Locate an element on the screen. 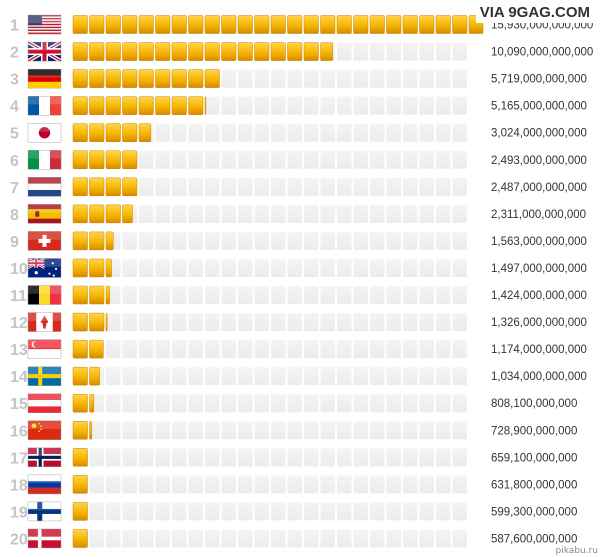 Image resolution: width=600 pixels, height=557 pixels. flag-es-icon is located at coordinates (44, 214).